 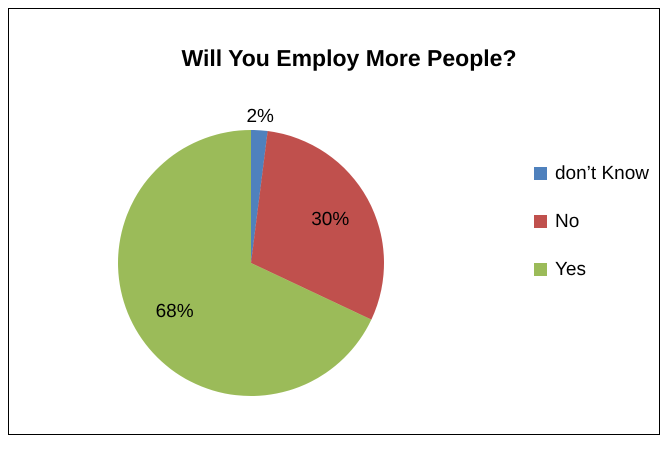 What do you see at coordinates (260, 116) in the screenshot?
I see `data-label: 2%` at bounding box center [260, 116].